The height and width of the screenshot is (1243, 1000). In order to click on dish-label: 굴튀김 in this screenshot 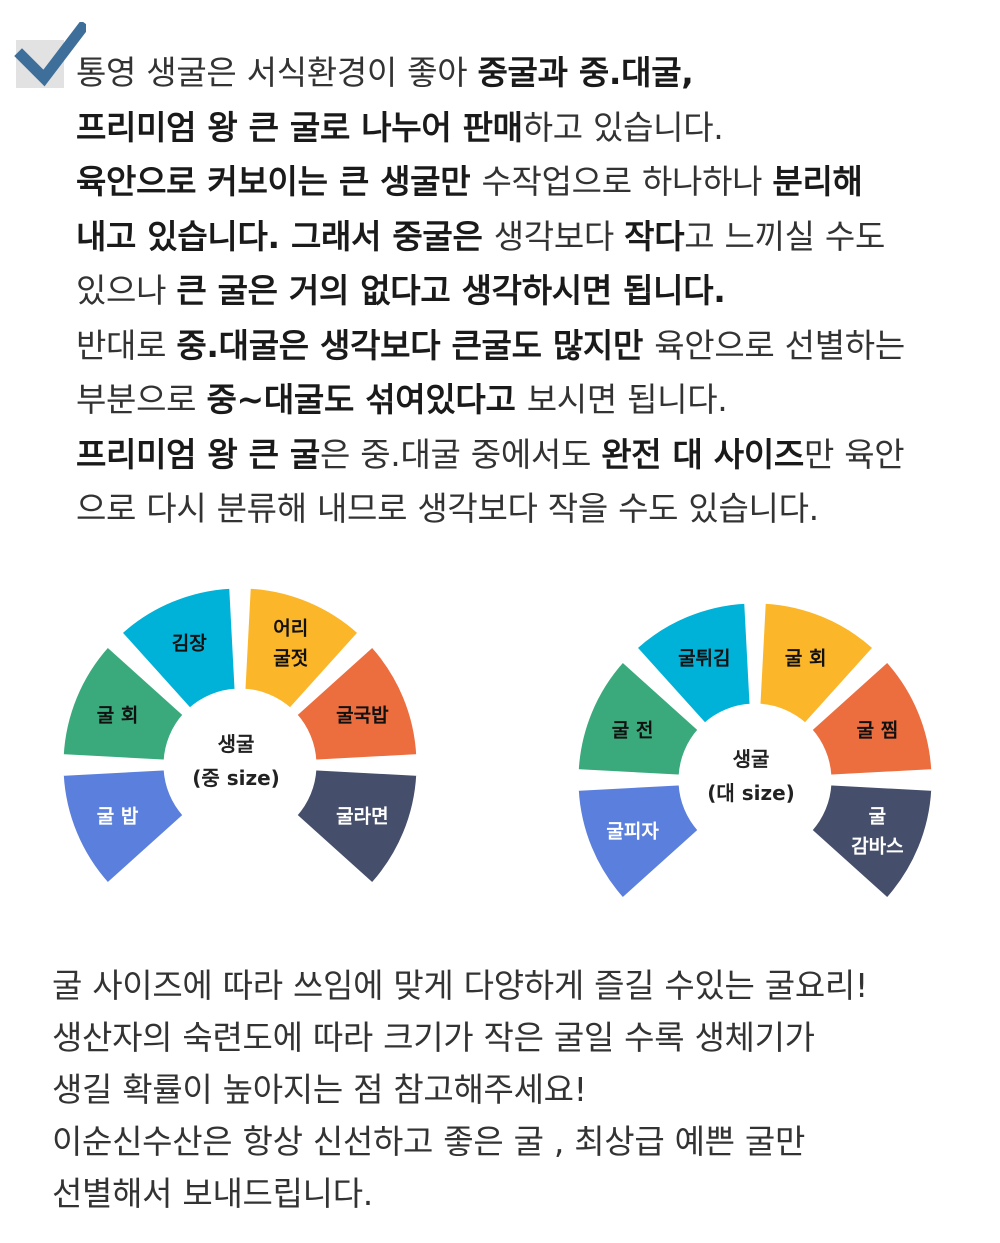, I will do `click(704, 659)`.